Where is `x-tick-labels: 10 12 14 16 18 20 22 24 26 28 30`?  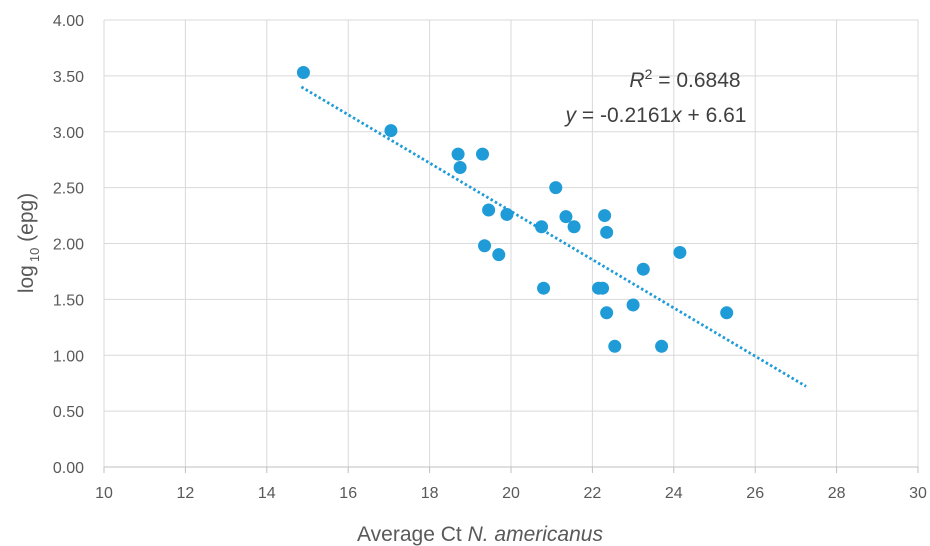
x-tick-labels: 10 12 14 16 18 20 22 24 26 28 30 is located at coordinates (511, 493).